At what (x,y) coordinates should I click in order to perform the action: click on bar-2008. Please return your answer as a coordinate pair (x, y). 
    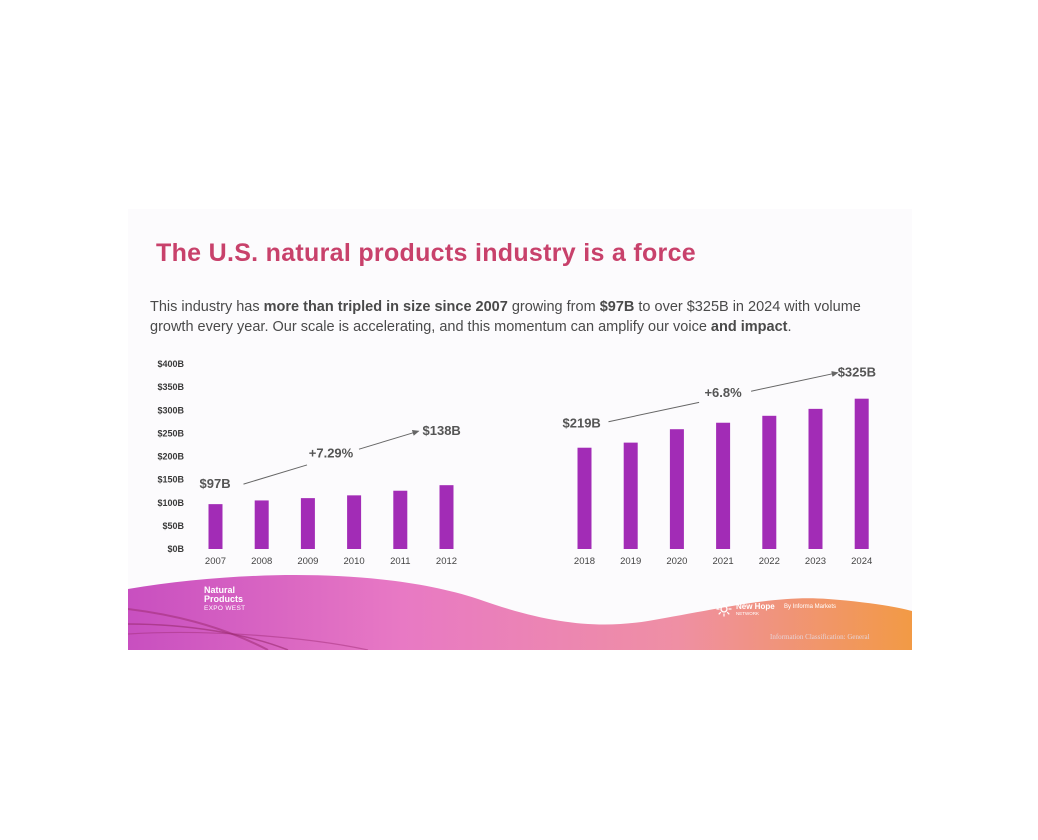
    Looking at the image, I should click on (261, 524).